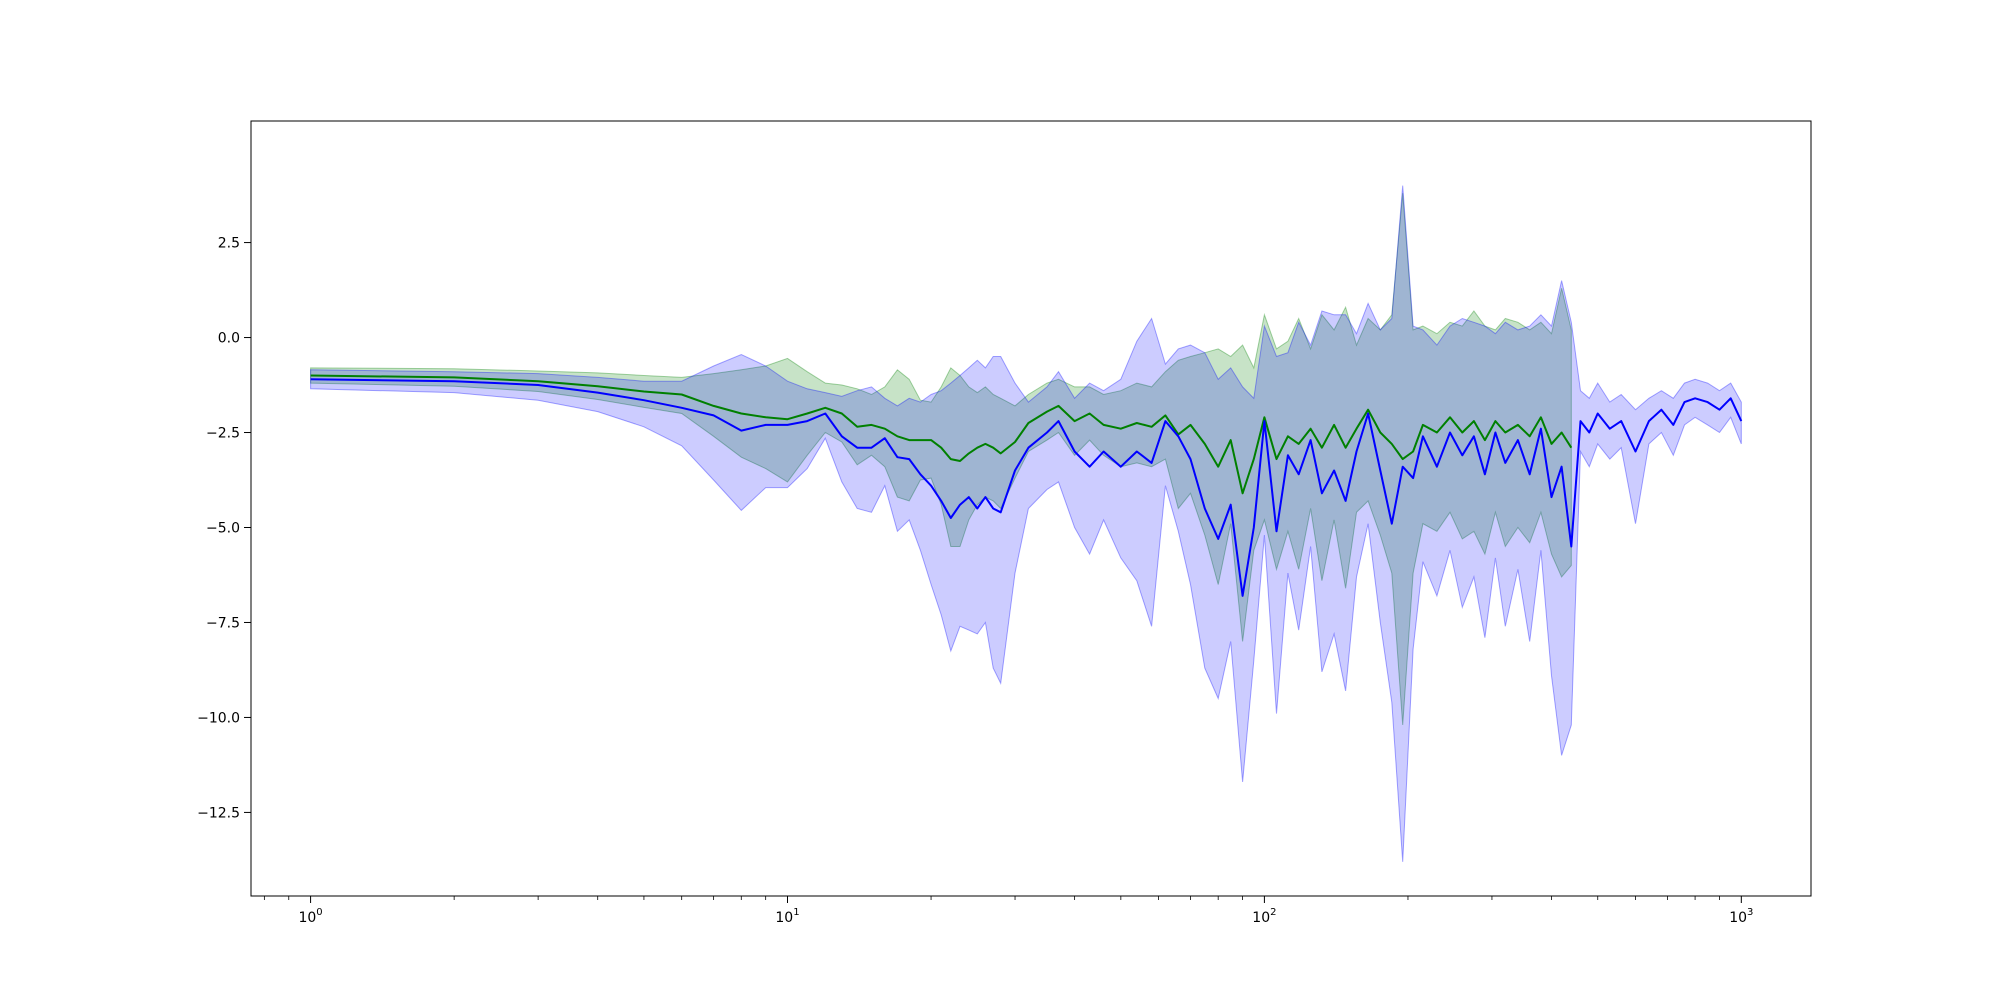 The width and height of the screenshot is (2000, 1000). What do you see at coordinates (223, 434) in the screenshot?
I see `y-tick-label: −2.5` at bounding box center [223, 434].